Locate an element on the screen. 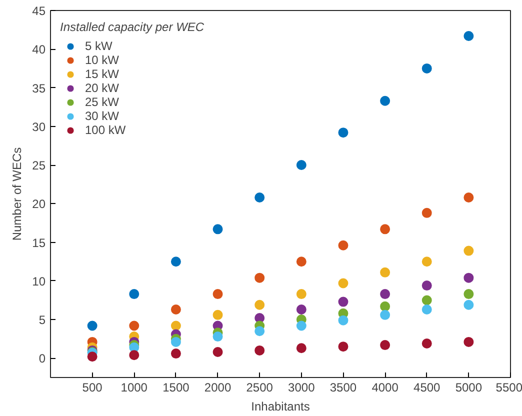  legend-label: 15 kW is located at coordinates (102, 74).